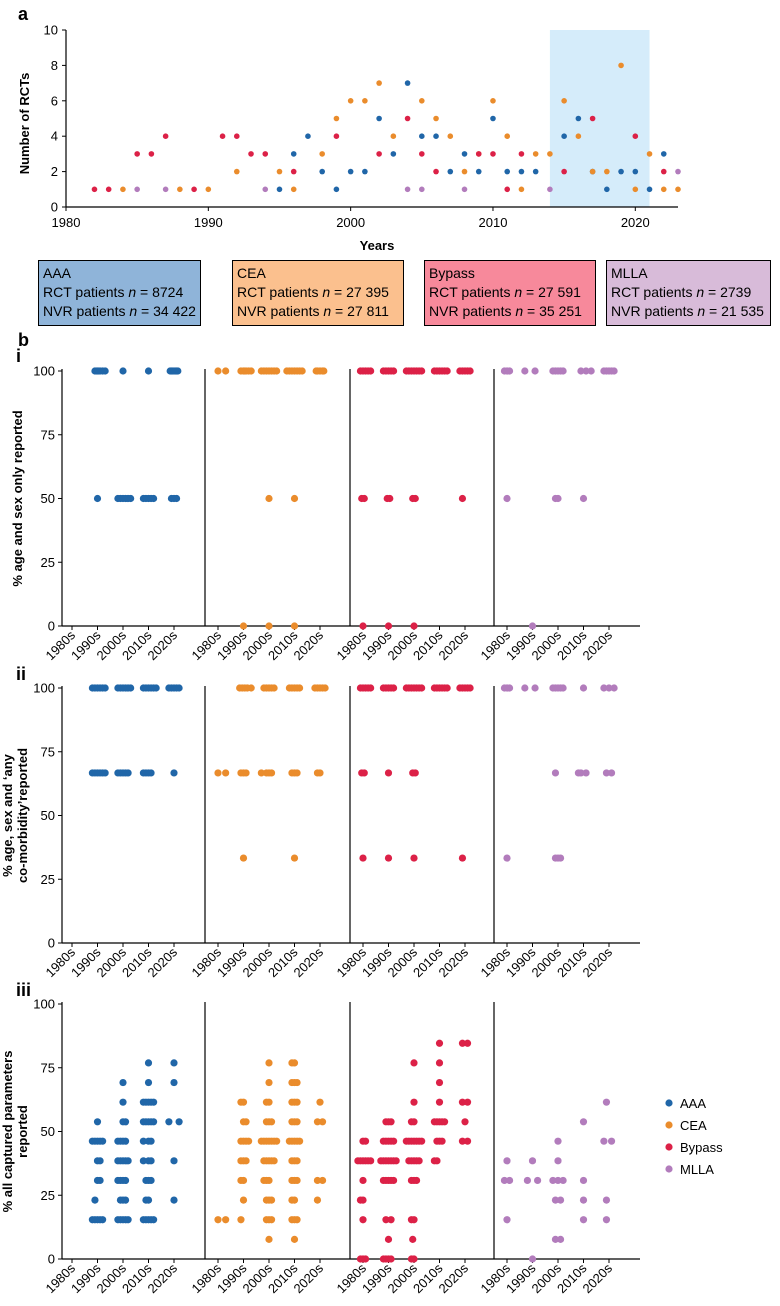  Describe the element at coordinates (66, 222) in the screenshot. I see `x-tick-label: 1980` at that location.